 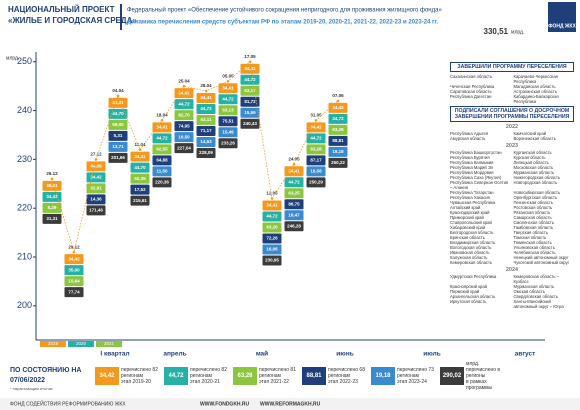 What do you see at coordinates (139, 373) in the screenshot?
I see `legend-text: перечислено 82 регионам` at bounding box center [139, 373].